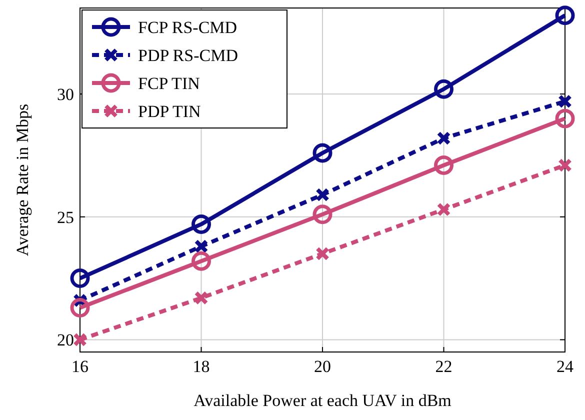 The image size is (585, 420). I want to click on x-tick-label: 18, so click(201, 366).